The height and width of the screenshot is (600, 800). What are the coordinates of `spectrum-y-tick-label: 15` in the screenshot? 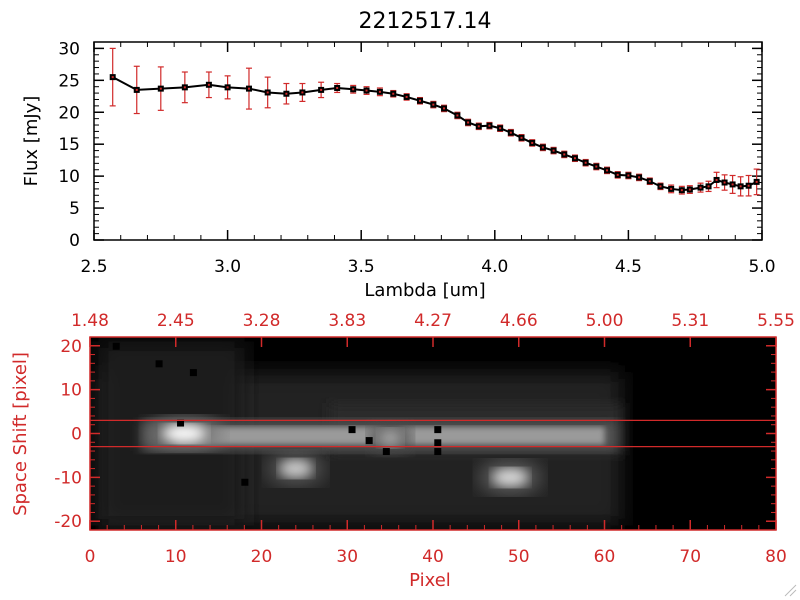 It's located at (69, 145).